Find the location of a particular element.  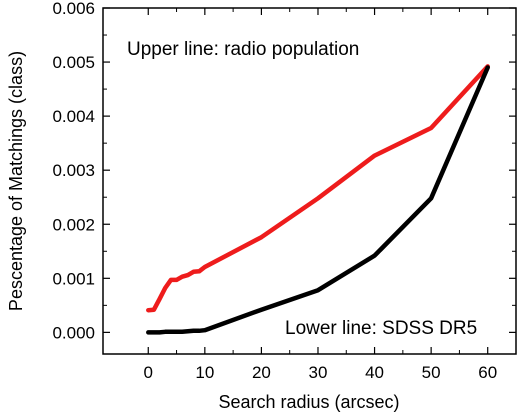

y-tick-label: 0.006 is located at coordinates (73, 9).